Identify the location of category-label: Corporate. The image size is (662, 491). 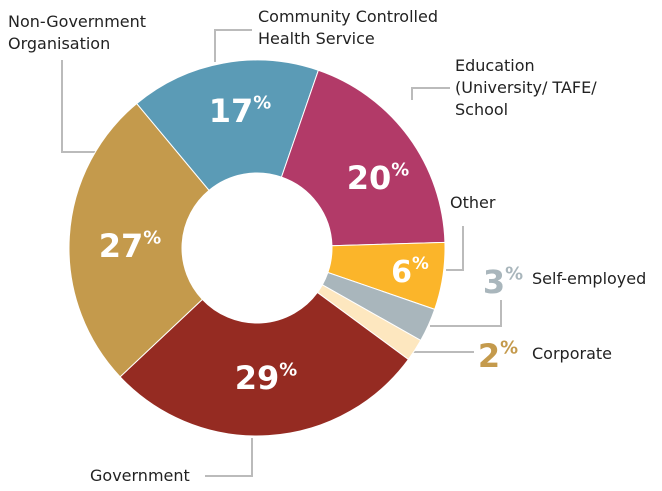
(572, 353).